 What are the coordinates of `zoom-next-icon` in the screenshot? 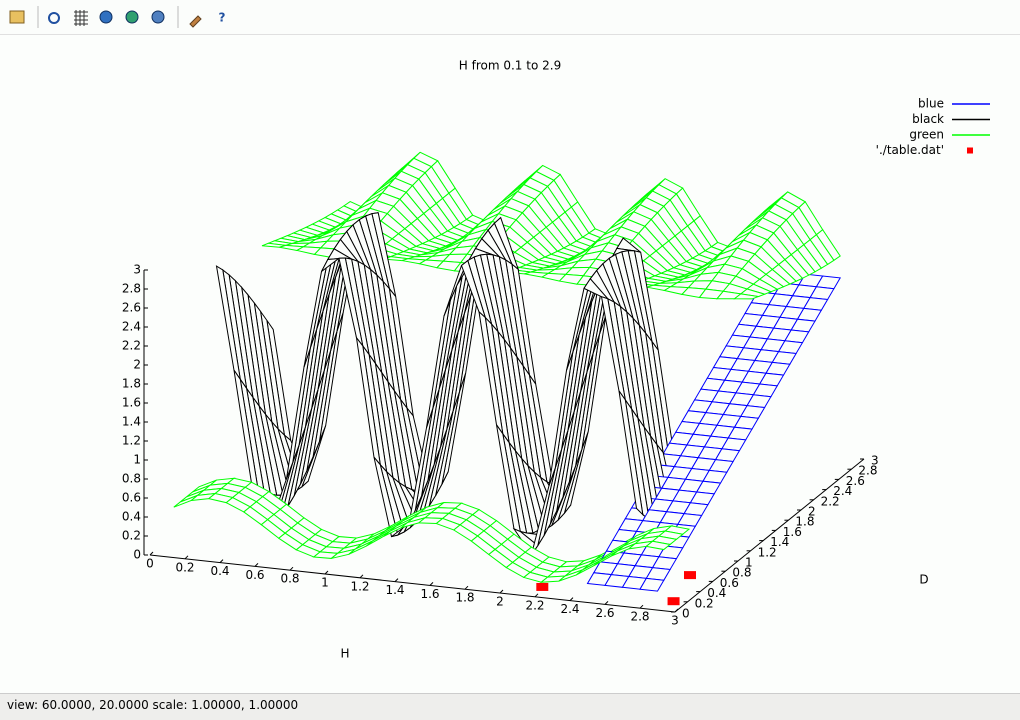 It's located at (132, 17).